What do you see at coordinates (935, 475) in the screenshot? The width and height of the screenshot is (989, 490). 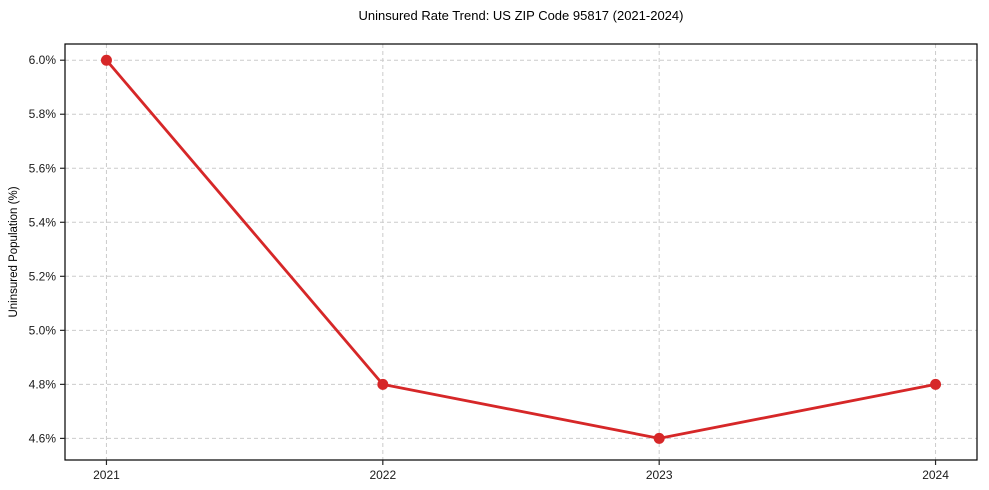 I see `x-tick-label: 2024` at bounding box center [935, 475].